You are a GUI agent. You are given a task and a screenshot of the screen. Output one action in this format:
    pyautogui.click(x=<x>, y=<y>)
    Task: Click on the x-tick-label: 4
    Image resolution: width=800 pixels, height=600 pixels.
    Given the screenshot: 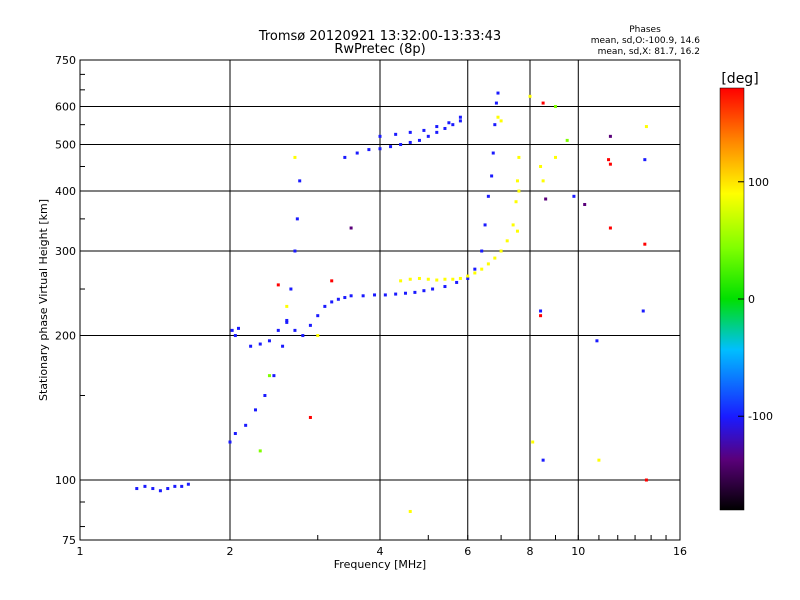 What is the action you would take?
    pyautogui.click(x=380, y=551)
    